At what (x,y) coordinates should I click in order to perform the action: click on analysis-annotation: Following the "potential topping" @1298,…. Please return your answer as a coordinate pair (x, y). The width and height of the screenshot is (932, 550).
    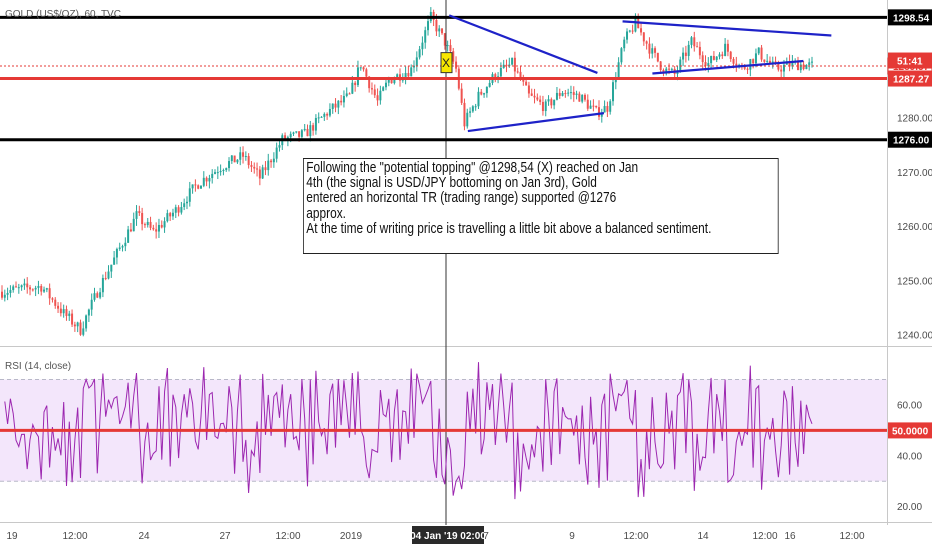
    Looking at the image, I should click on (541, 206).